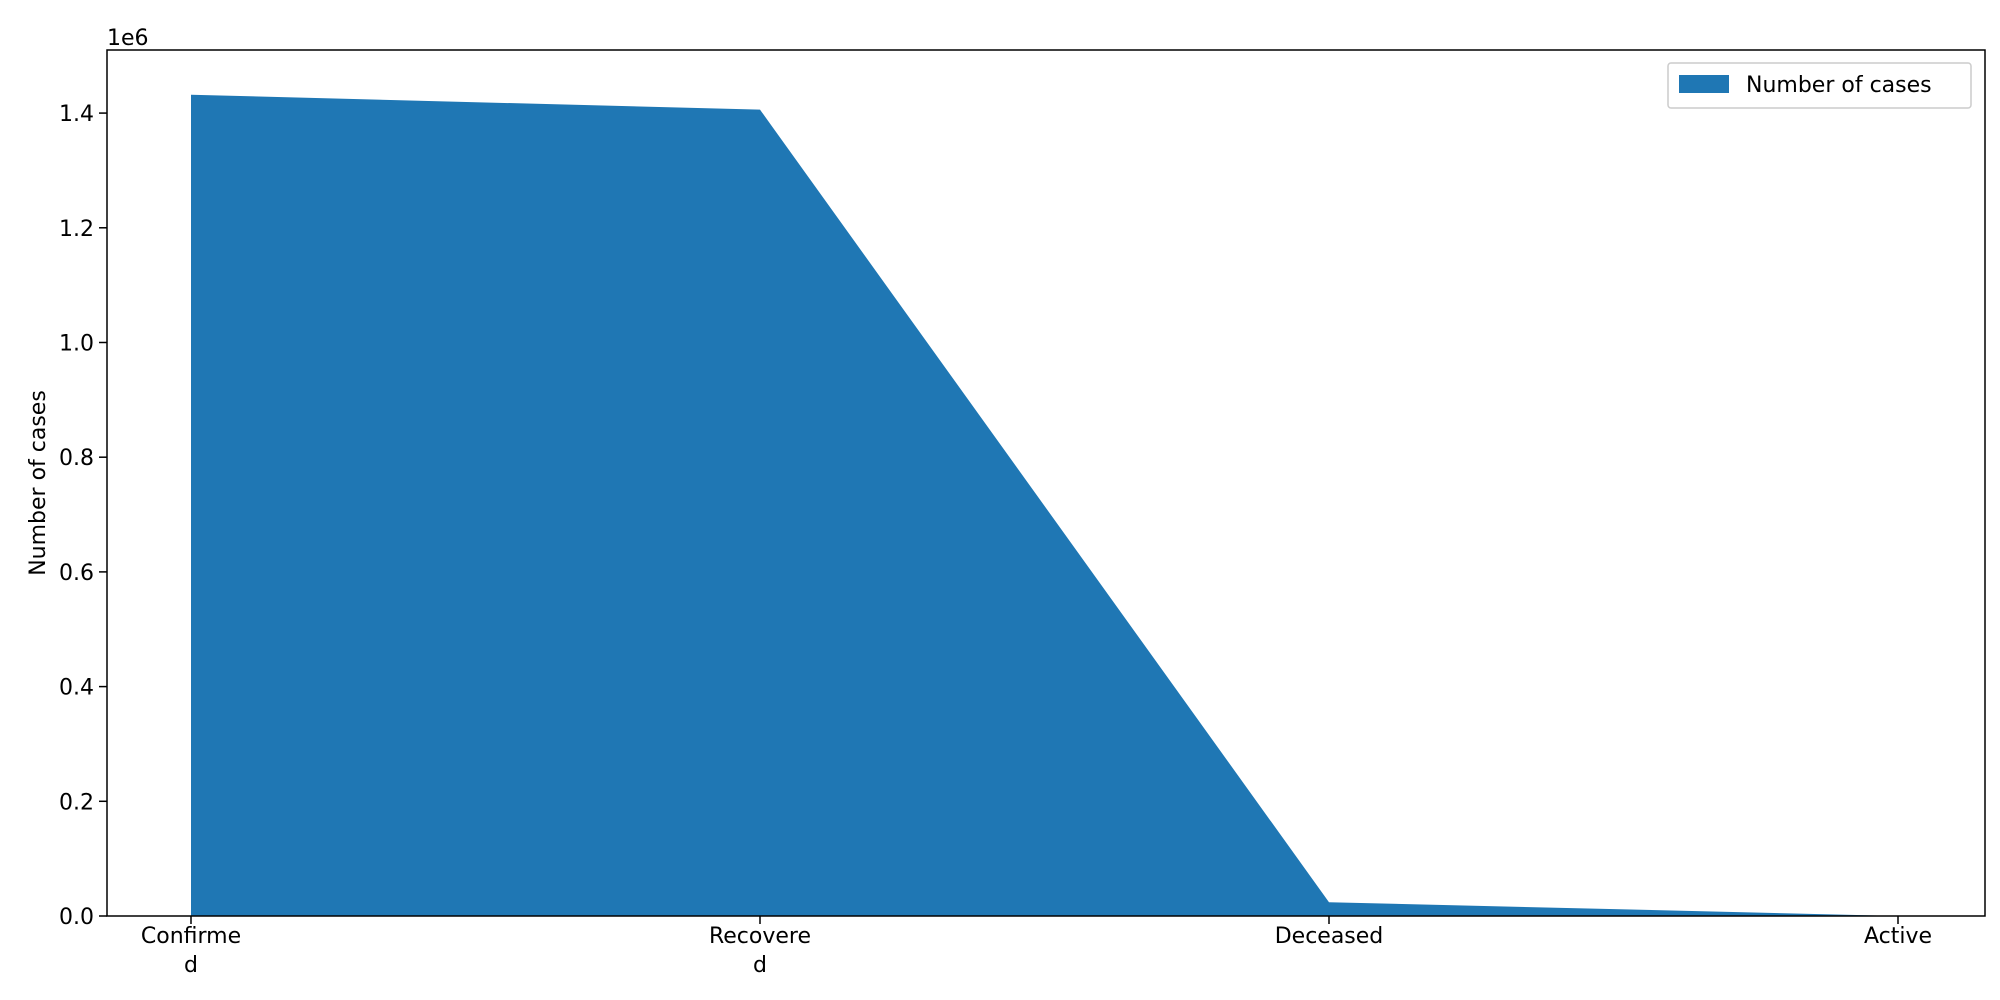 This screenshot has width=2000, height=1000. I want to click on x-tick-label-active: Active, so click(1898, 936).